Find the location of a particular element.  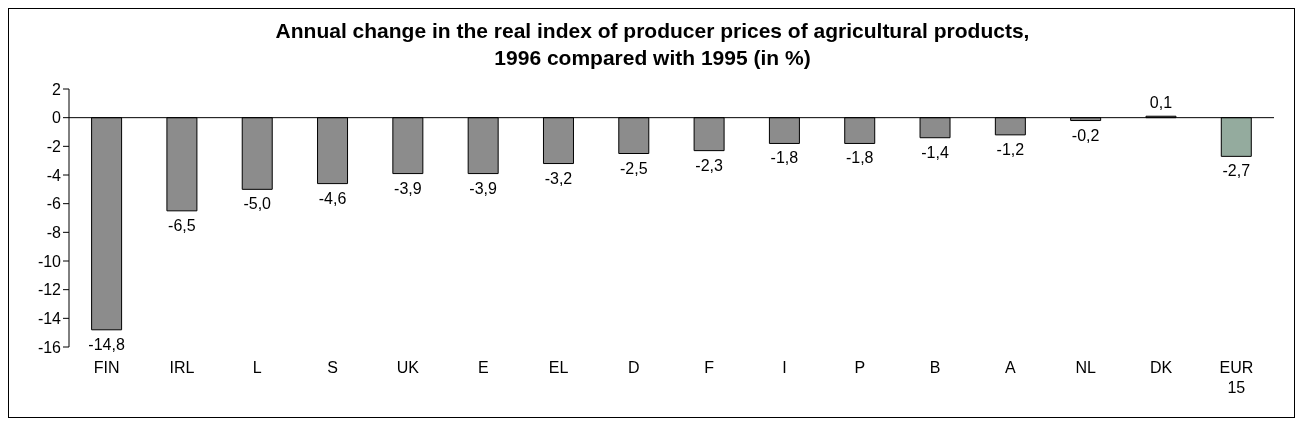

x-tick-label: IRL is located at coordinates (182, 367).